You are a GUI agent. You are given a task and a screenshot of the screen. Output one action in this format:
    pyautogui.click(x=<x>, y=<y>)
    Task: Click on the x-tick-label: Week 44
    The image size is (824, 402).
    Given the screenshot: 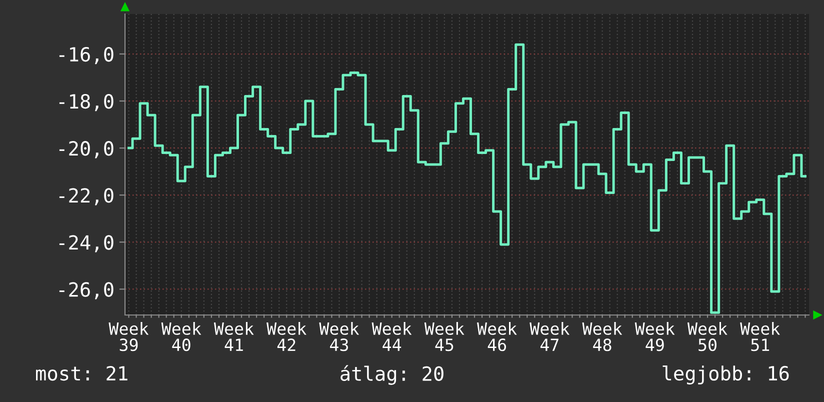 What is the action you would take?
    pyautogui.click(x=392, y=336)
    